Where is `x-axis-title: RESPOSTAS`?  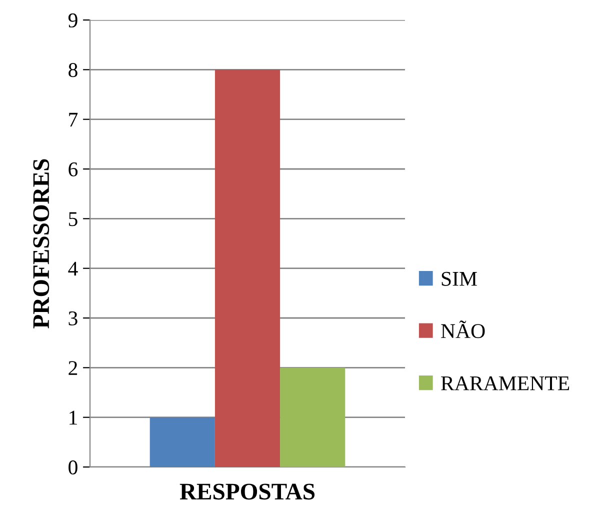
x-axis-title: RESPOSTAS is located at coordinates (247, 492).